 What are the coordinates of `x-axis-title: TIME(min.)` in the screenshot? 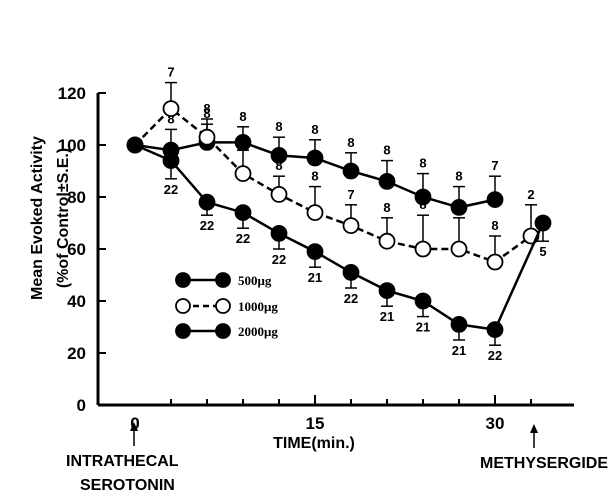 It's located at (314, 443).